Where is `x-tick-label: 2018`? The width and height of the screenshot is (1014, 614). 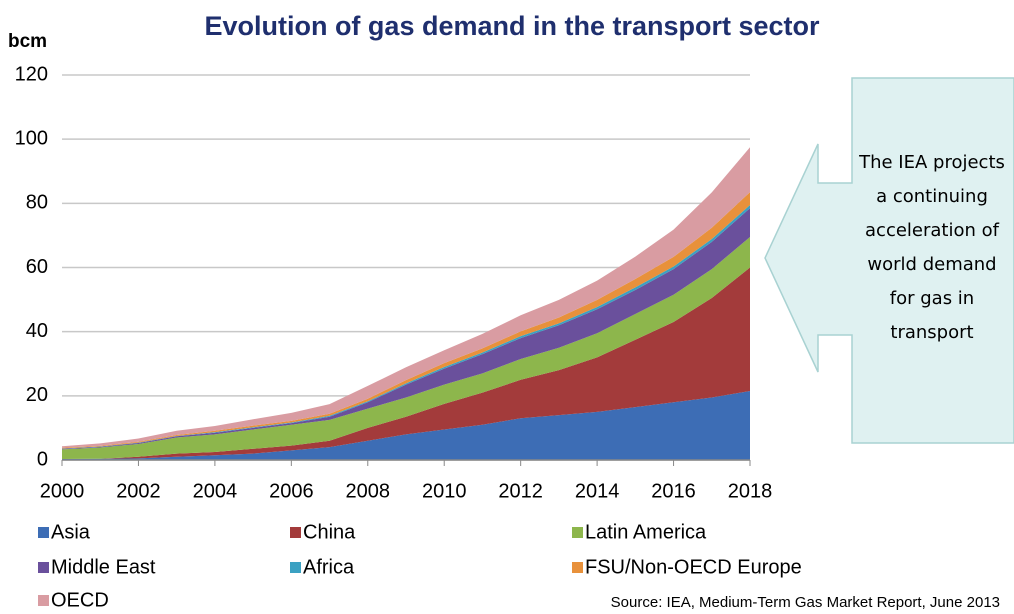 x-tick-label: 2018 is located at coordinates (750, 491).